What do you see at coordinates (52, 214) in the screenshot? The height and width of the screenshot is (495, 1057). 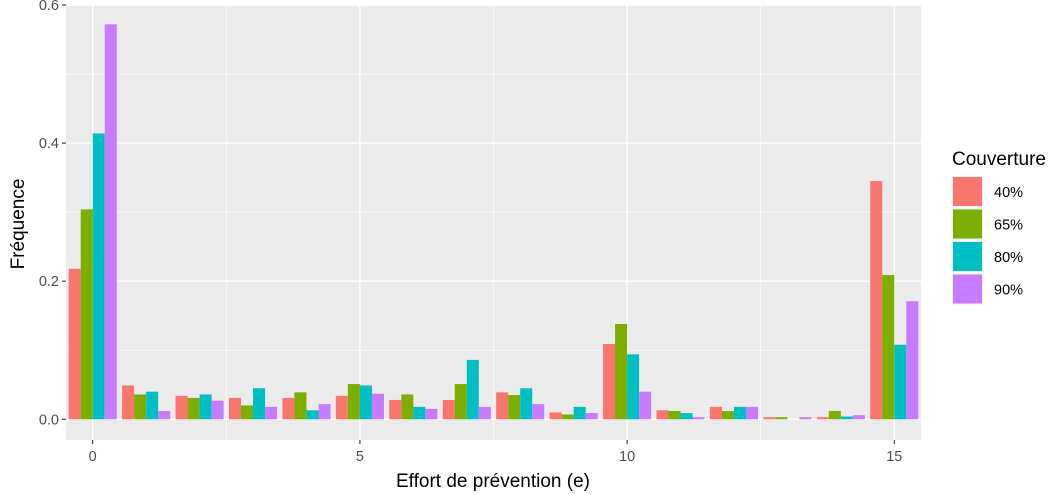 I see `y-axis: 0.0 0.2 0.4 0.6` at bounding box center [52, 214].